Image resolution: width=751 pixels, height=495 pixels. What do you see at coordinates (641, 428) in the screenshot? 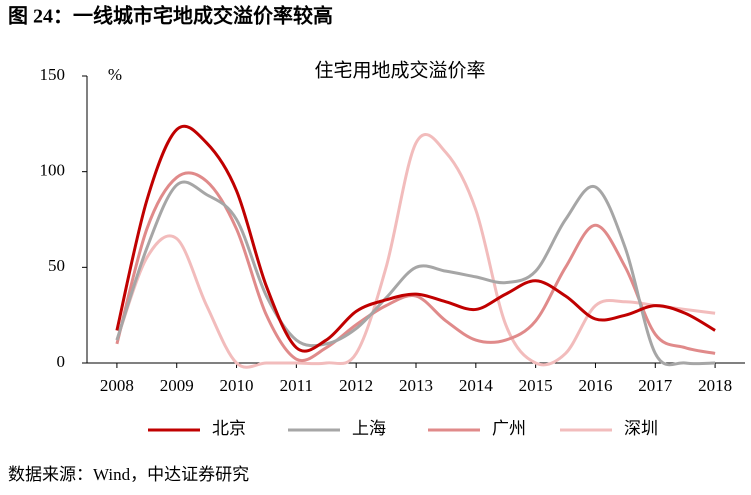
I see `legend-label: 深圳` at bounding box center [641, 428].